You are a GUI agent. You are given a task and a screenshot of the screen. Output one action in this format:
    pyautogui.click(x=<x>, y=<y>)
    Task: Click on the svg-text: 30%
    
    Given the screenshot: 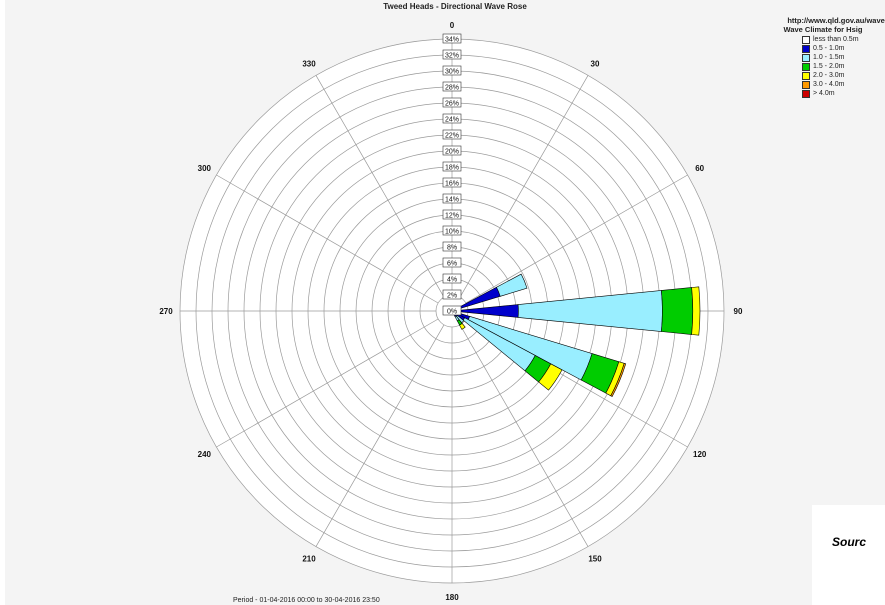 What is the action you would take?
    pyautogui.click(x=452, y=72)
    